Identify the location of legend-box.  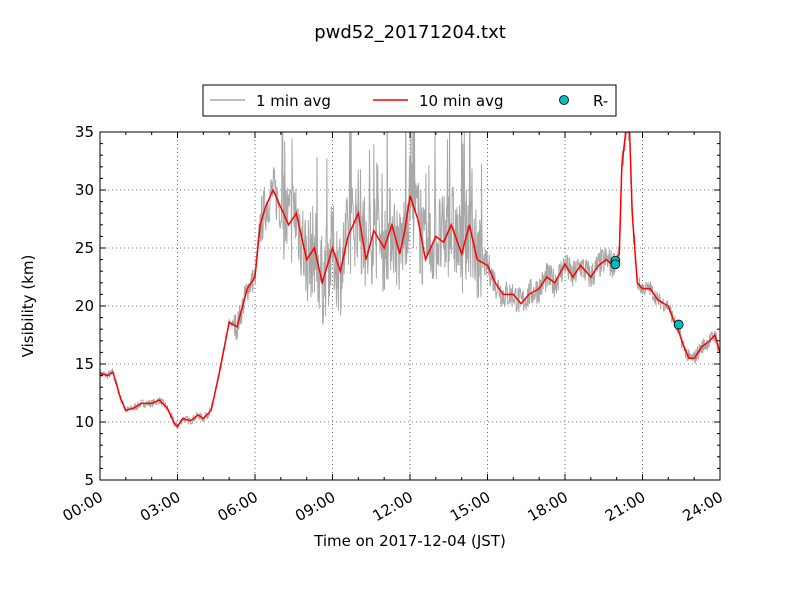
(409, 100).